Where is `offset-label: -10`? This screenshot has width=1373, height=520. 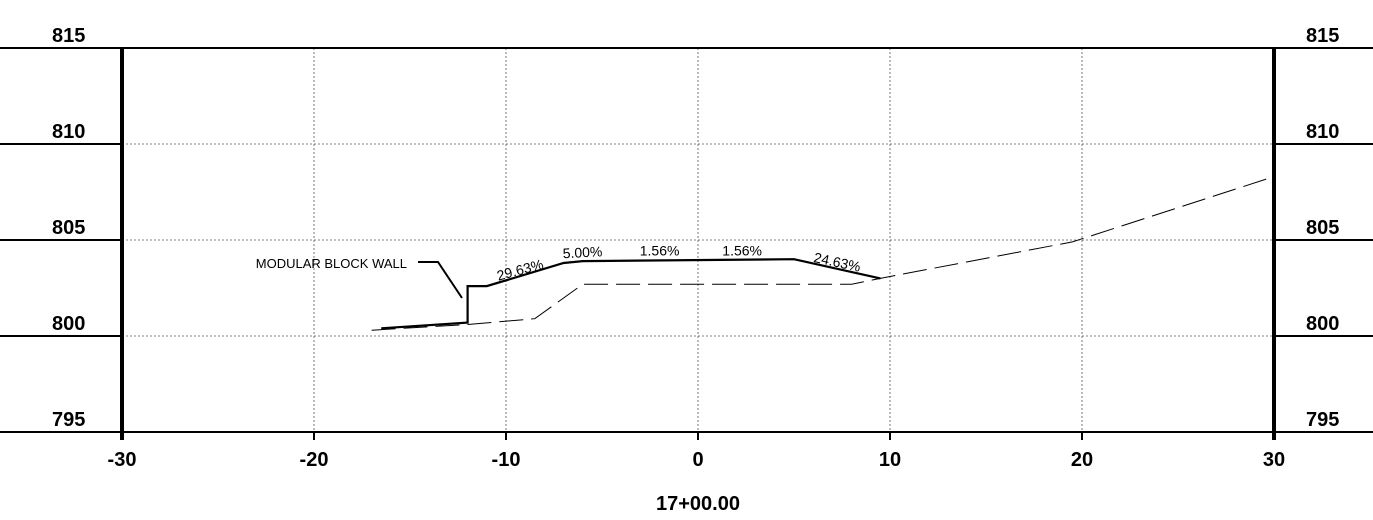
offset-label: -10 is located at coordinates (506, 460).